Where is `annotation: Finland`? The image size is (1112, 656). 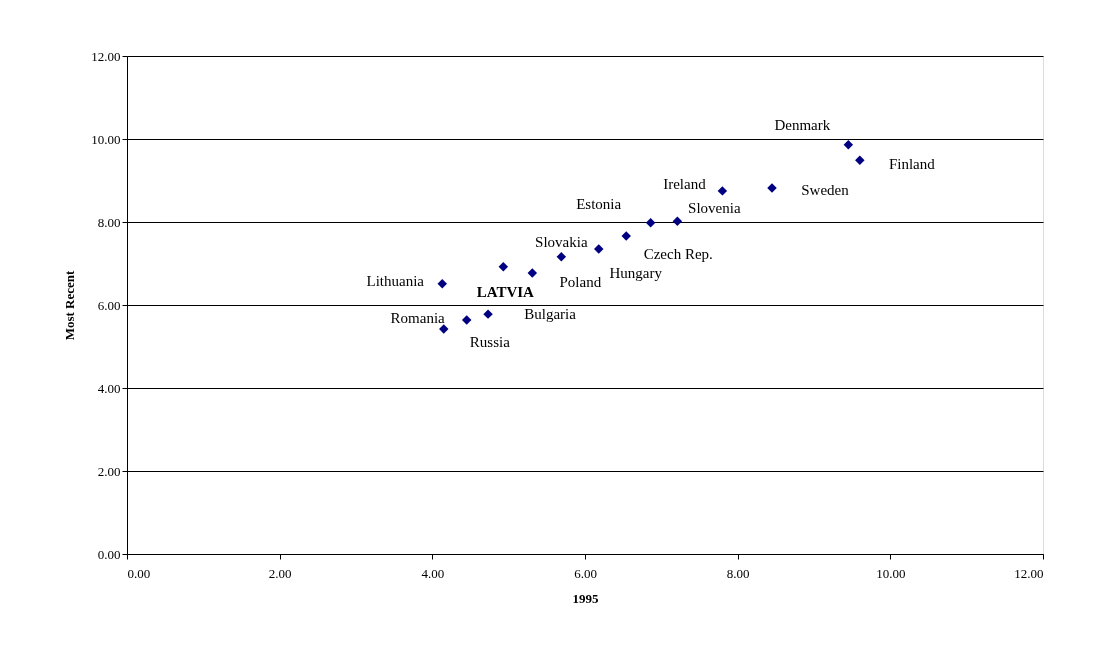
annotation: Finland is located at coordinates (912, 164).